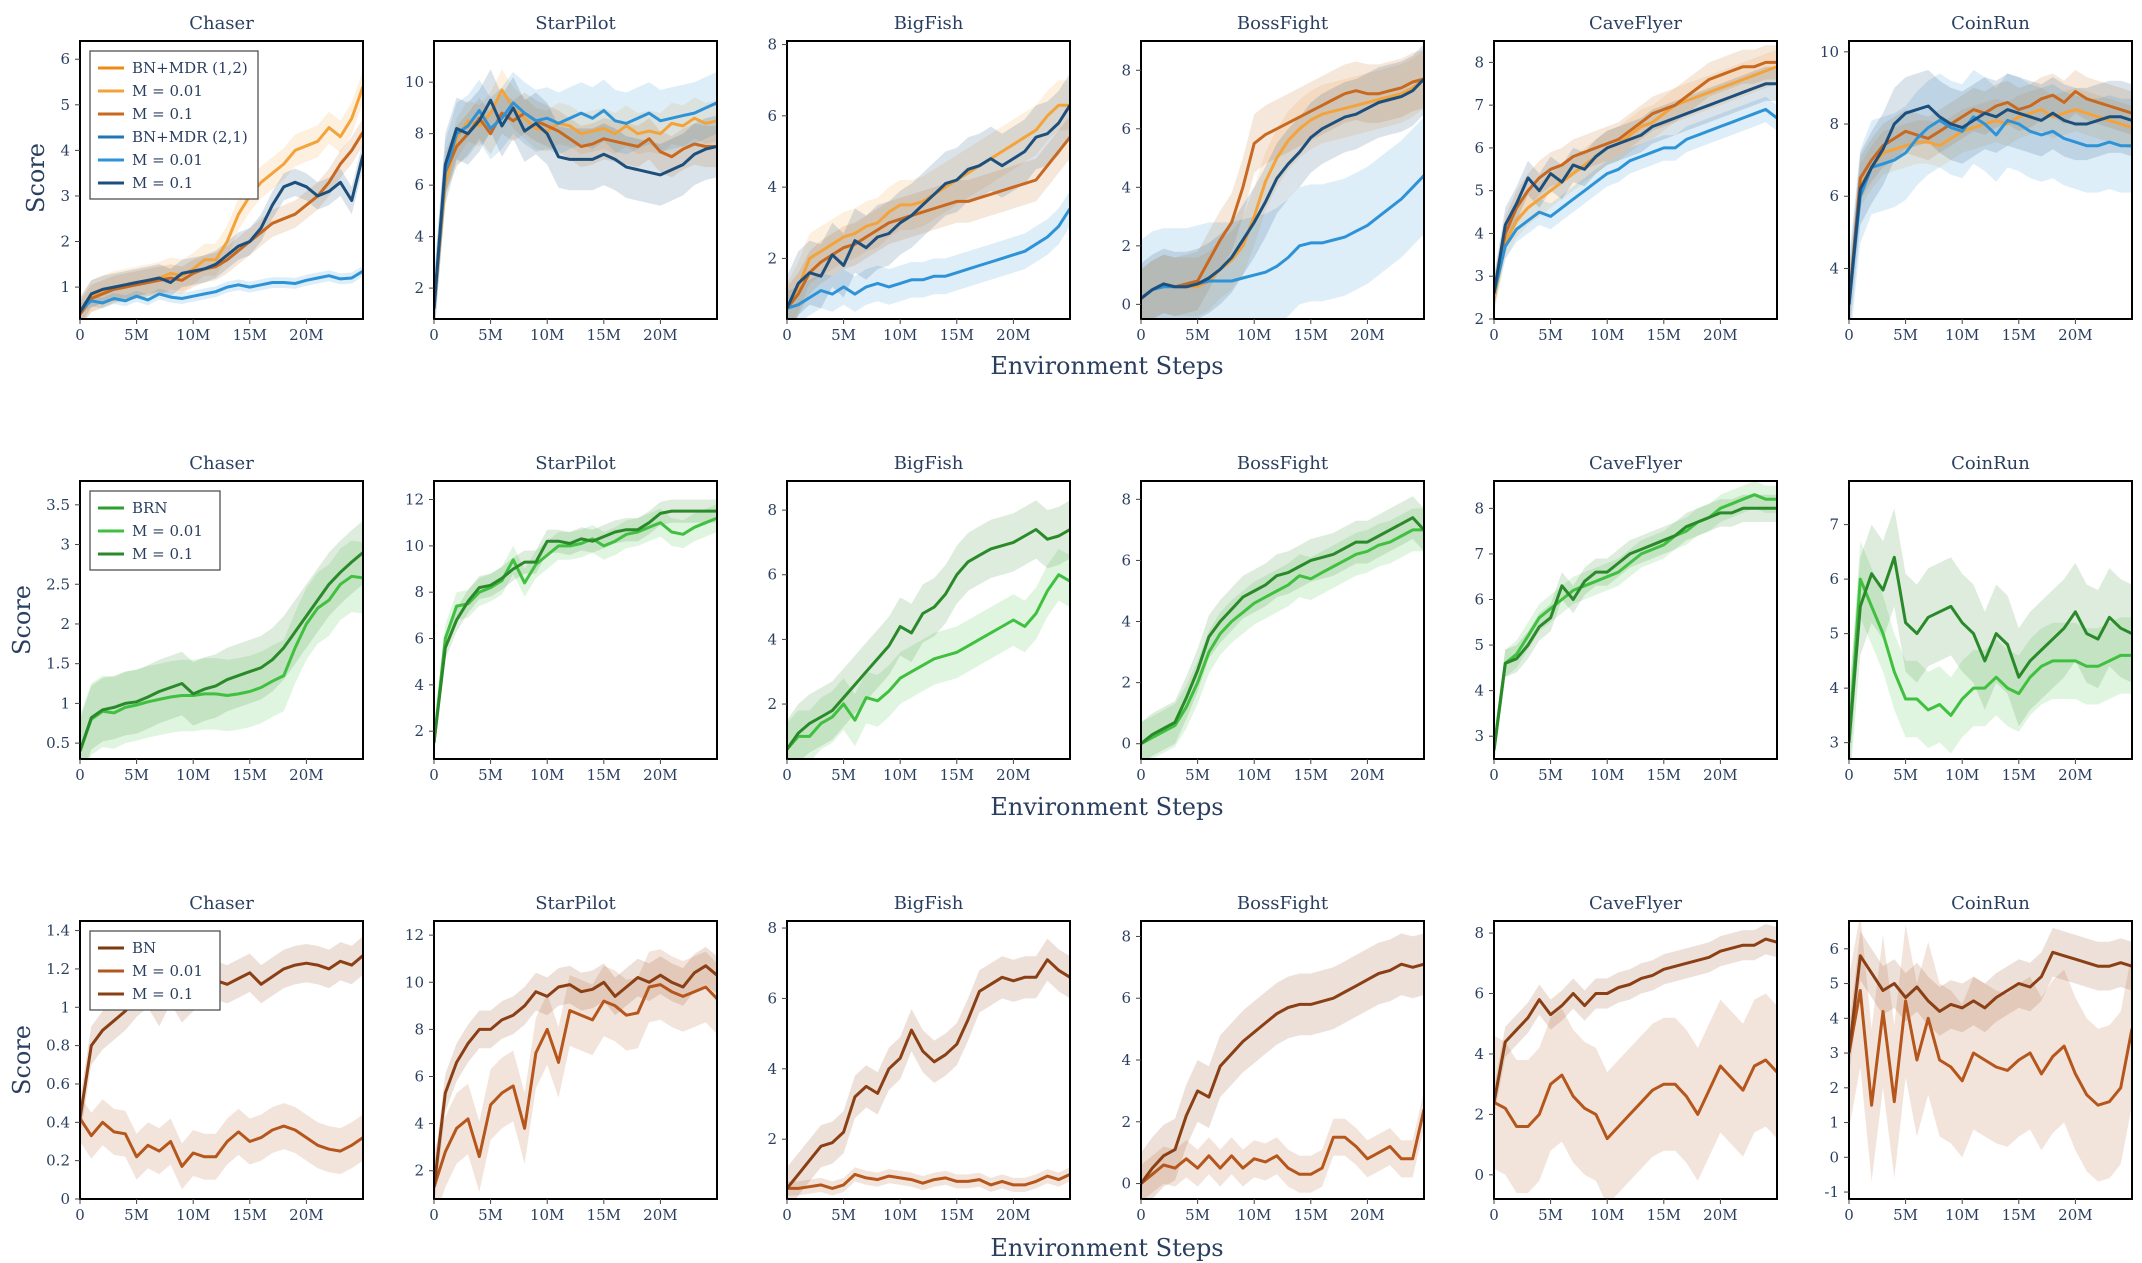 Image resolution: width=2142 pixels, height=1263 pixels. What do you see at coordinates (929, 23) in the screenshot?
I see `chart-title: BigFish` at bounding box center [929, 23].